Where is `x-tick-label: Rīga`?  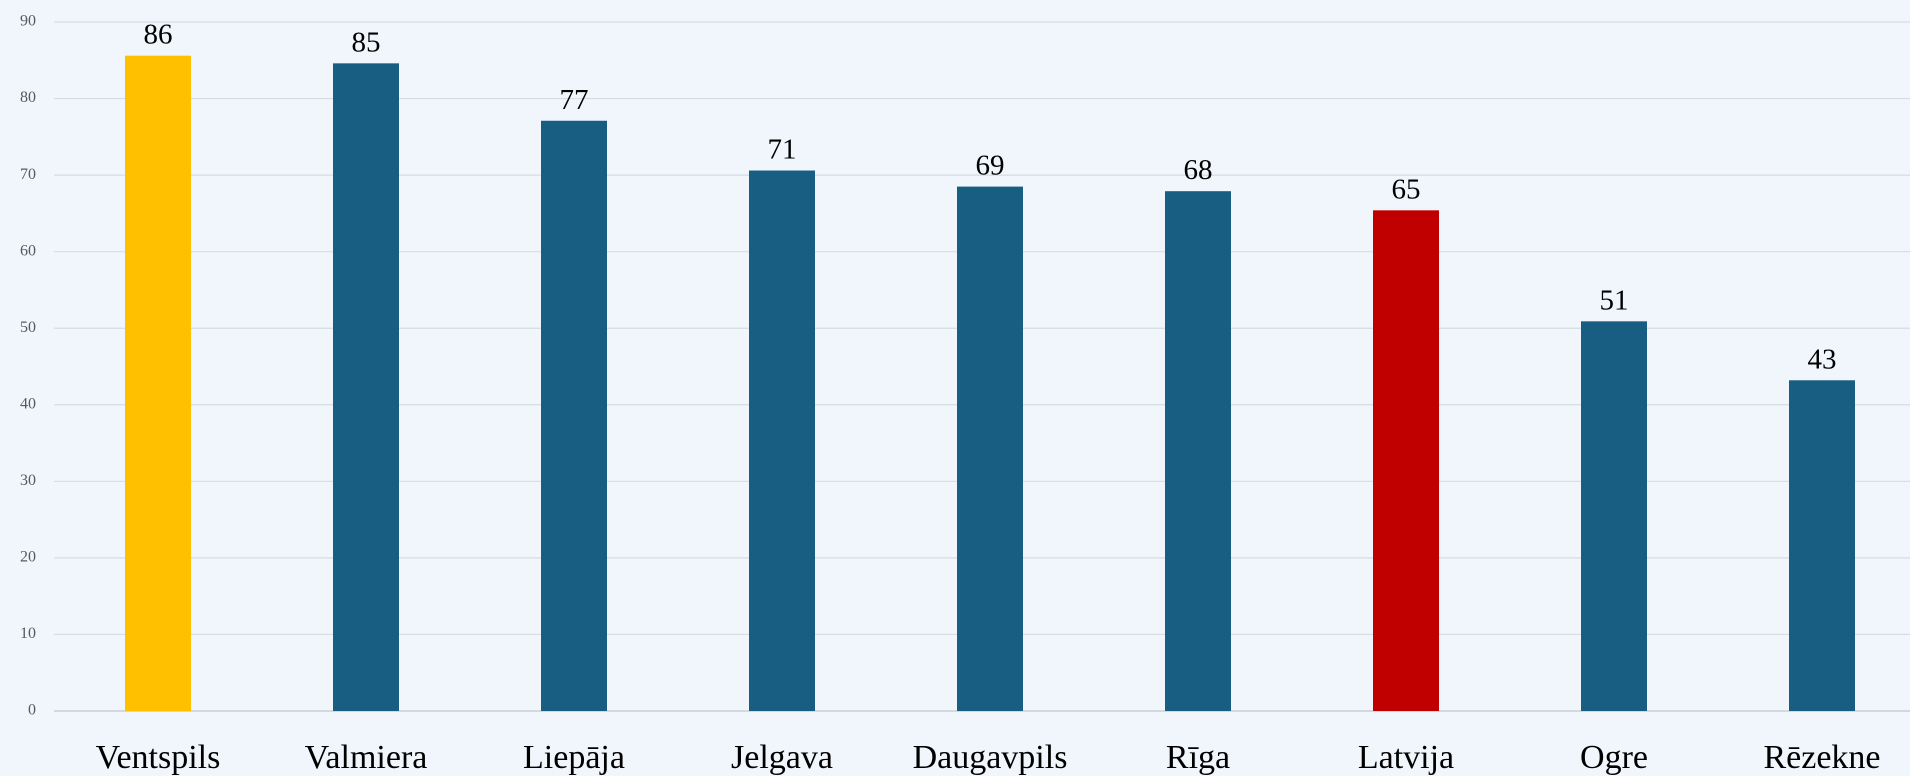 x-tick-label: Rīga is located at coordinates (1198, 757).